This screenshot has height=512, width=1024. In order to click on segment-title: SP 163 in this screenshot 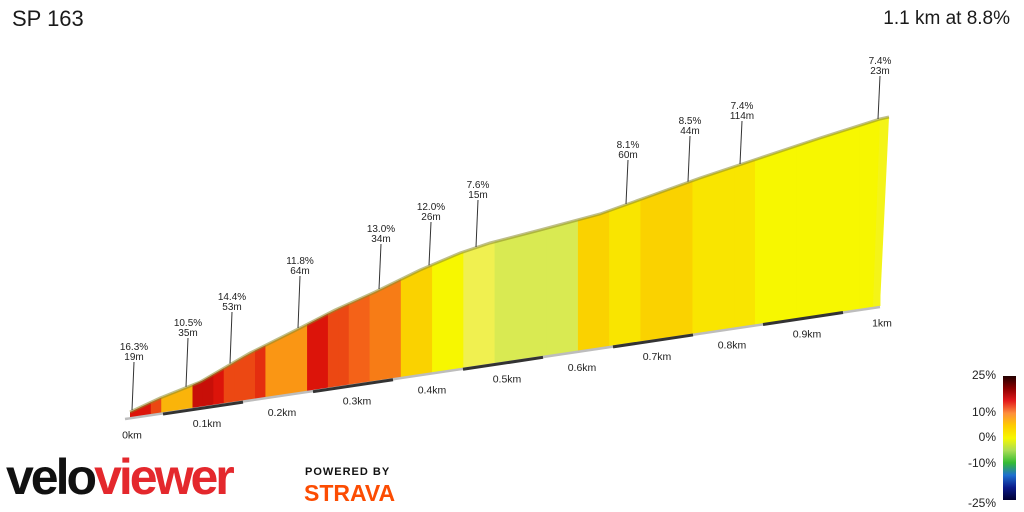, I will do `click(48, 18)`.